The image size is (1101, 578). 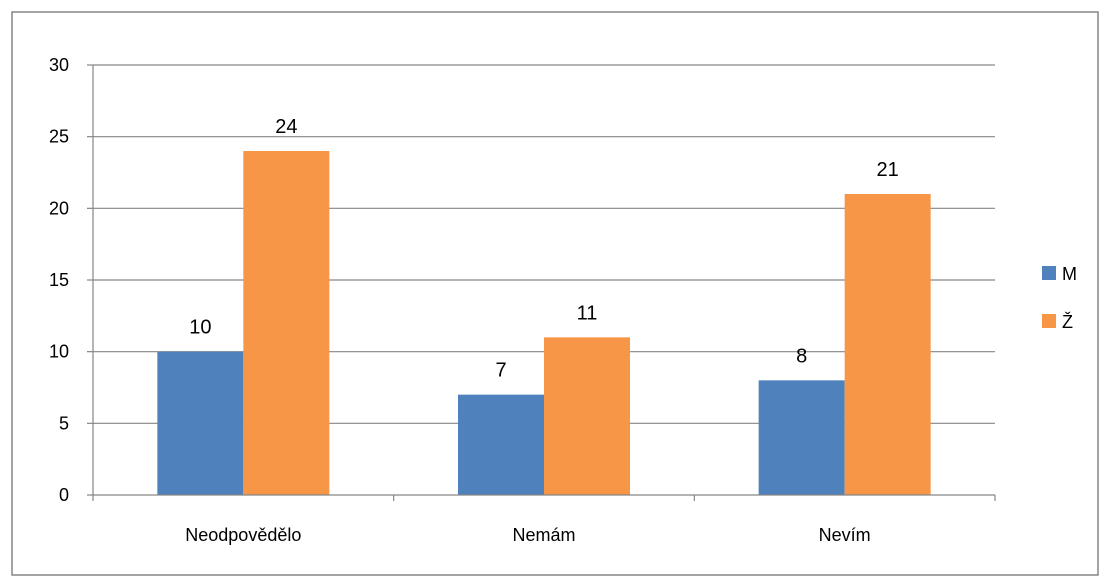 What do you see at coordinates (888, 170) in the screenshot?
I see `data-label: 21` at bounding box center [888, 170].